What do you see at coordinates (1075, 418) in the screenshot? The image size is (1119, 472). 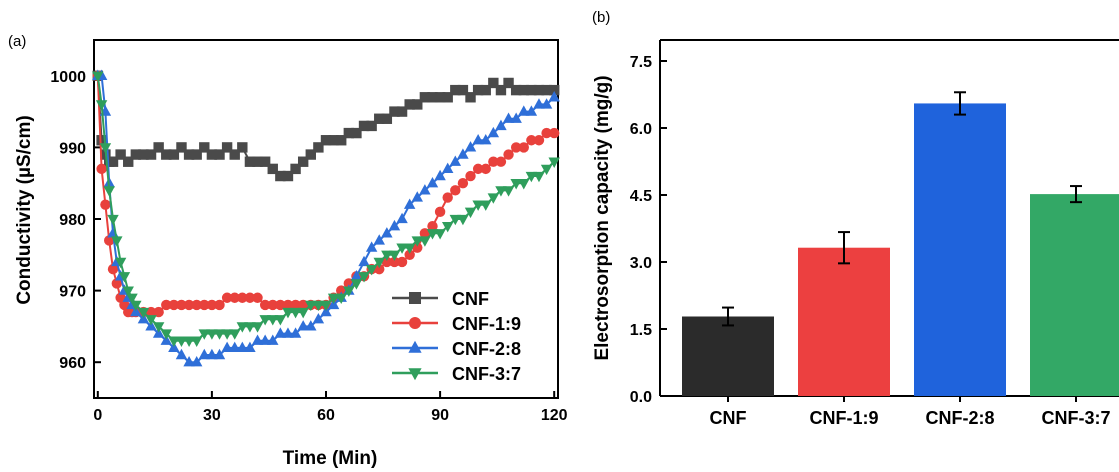 I see `x-tick-label: CNF-3:7` at bounding box center [1075, 418].